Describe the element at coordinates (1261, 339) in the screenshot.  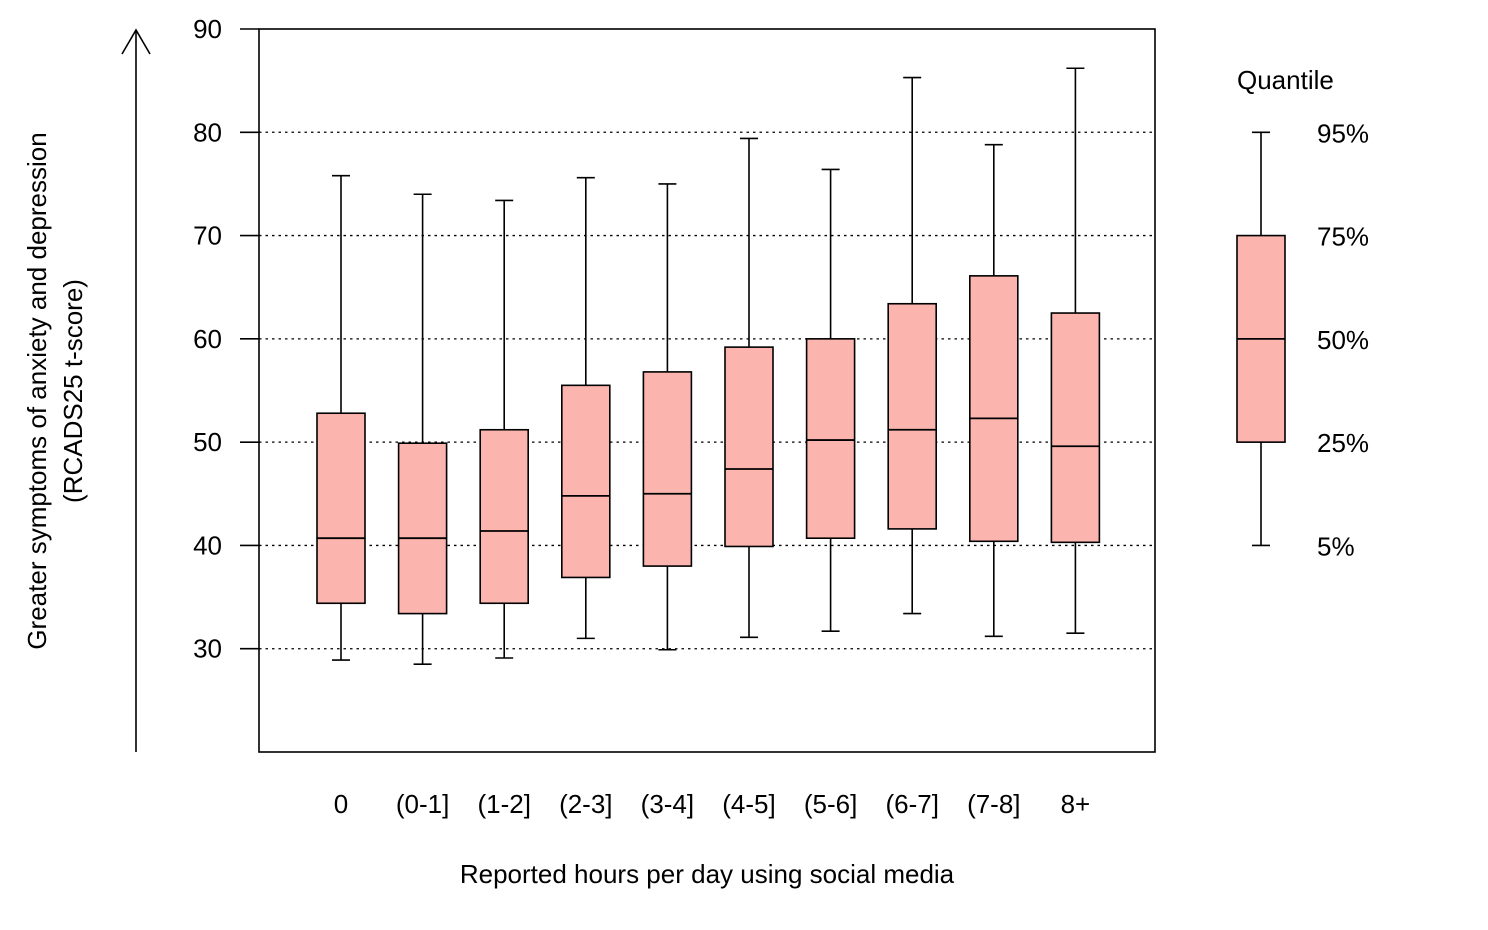
I see `legend-box` at that location.